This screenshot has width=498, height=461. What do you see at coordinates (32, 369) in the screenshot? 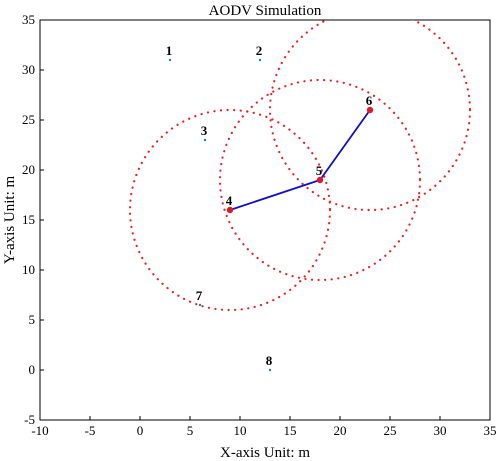
I see `y-tick-label: 0` at bounding box center [32, 369].